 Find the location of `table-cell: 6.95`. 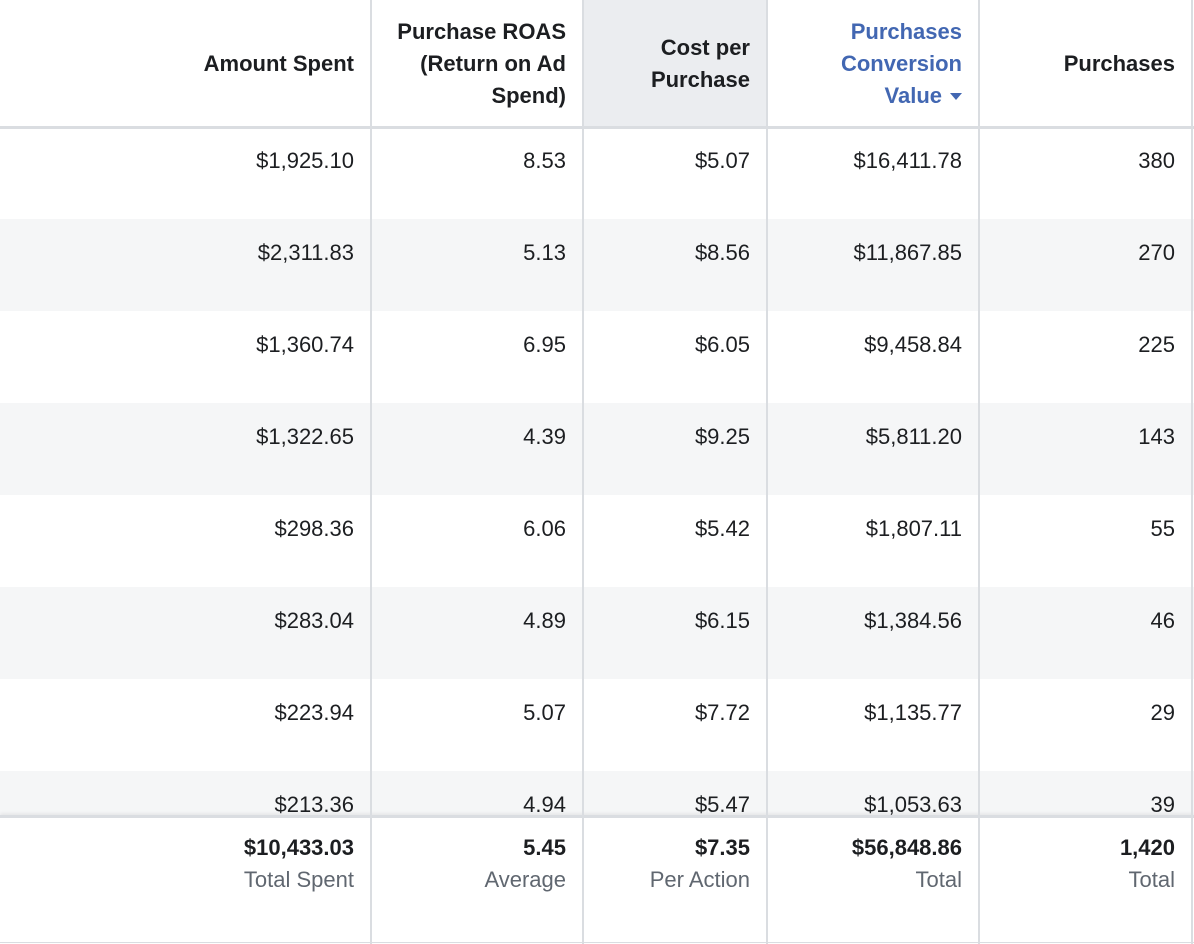

table-cell: 6.95 is located at coordinates (544, 344).